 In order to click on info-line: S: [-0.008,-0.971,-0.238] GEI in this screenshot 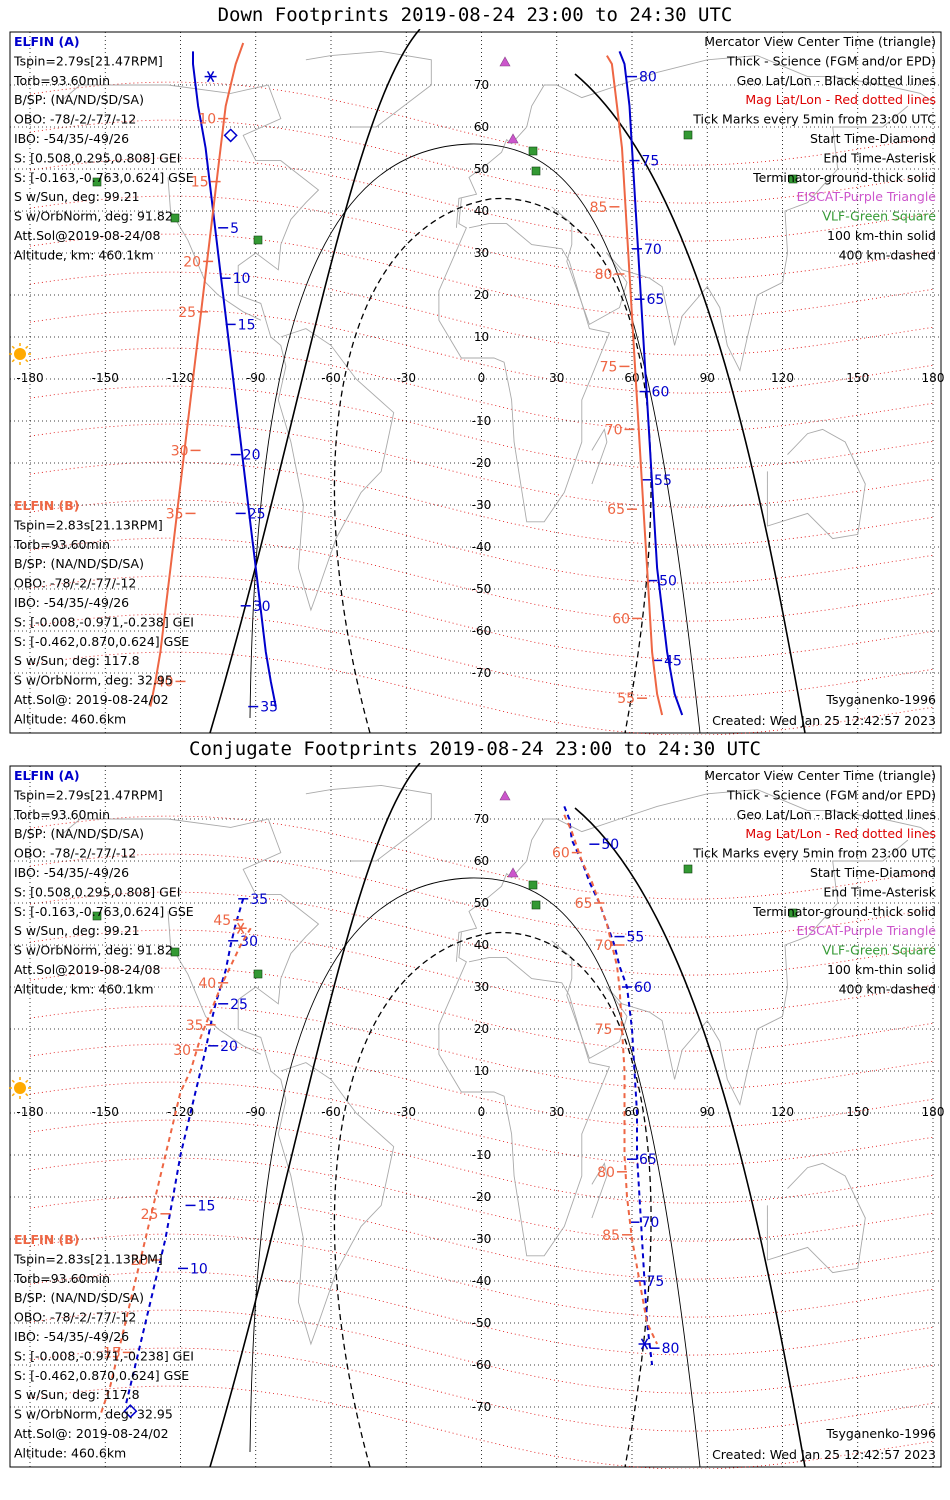, I will do `click(104, 621)`.